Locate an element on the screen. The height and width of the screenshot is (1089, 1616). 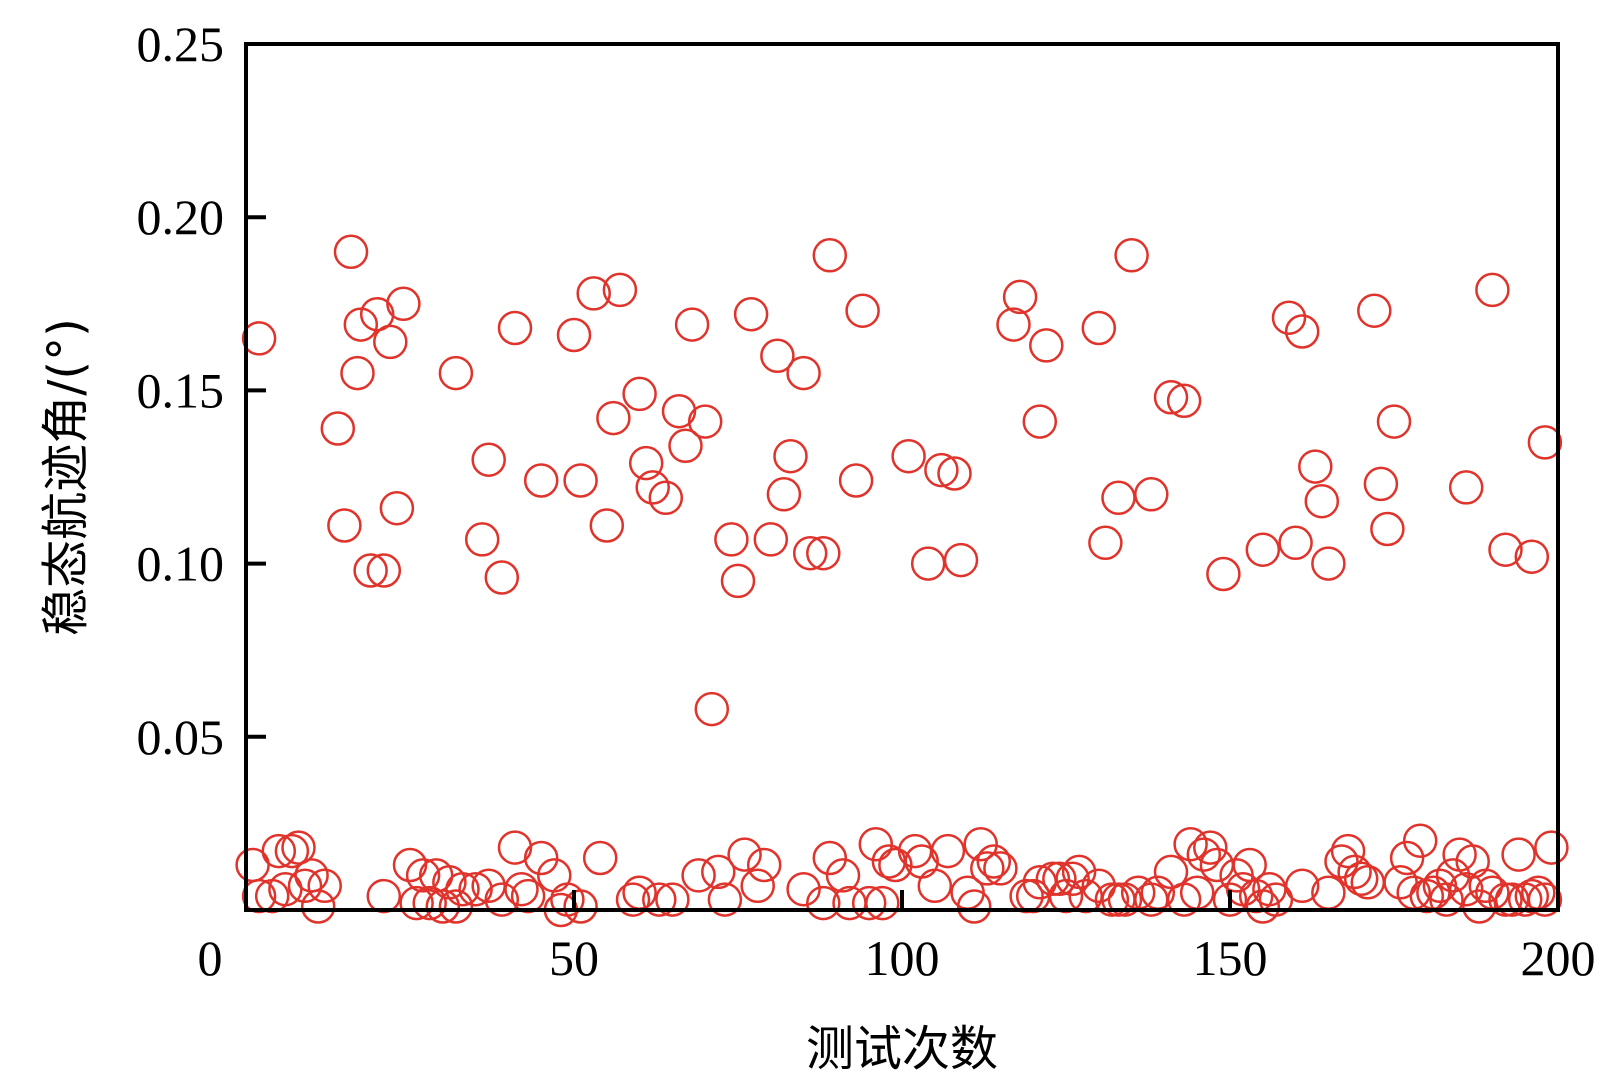
y-tick-label: 0.15 is located at coordinates (181, 390).